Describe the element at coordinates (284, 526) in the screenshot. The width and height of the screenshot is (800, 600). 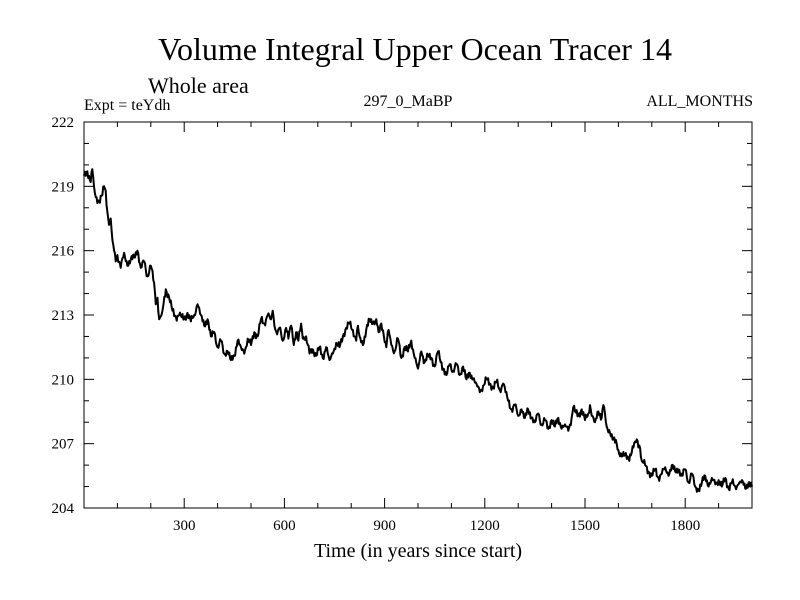
I see `x-tick-label: 600` at that location.